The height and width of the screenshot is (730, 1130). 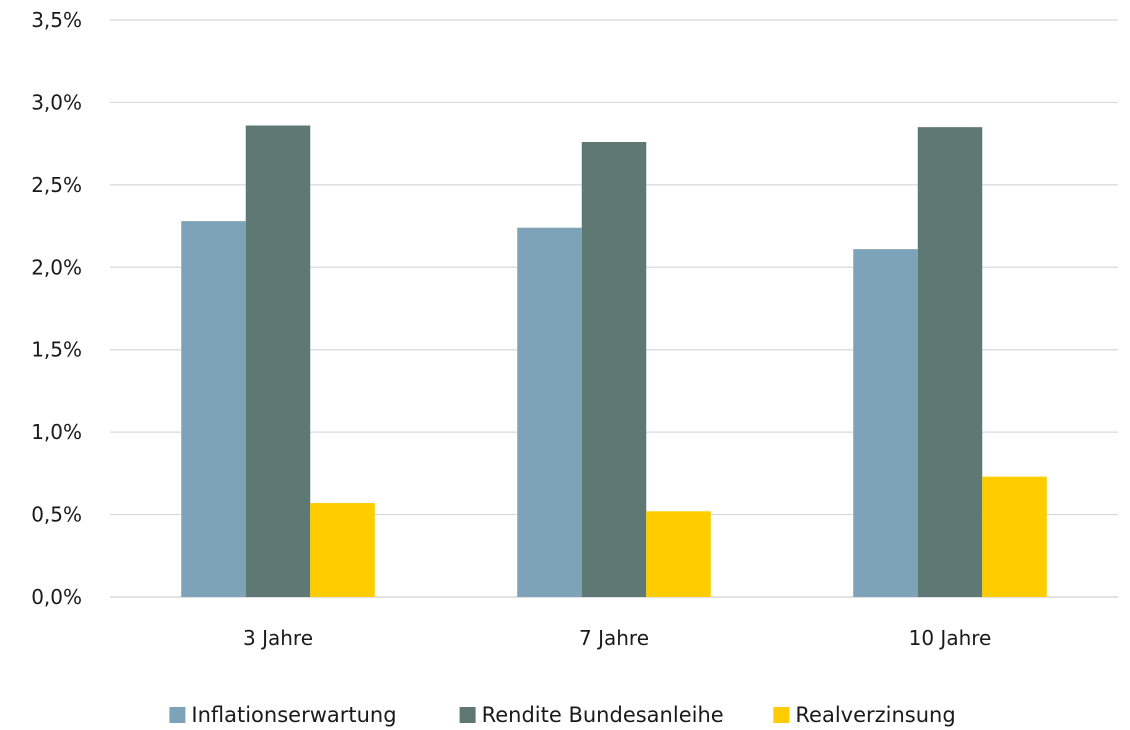 What do you see at coordinates (56, 515) in the screenshot?
I see `y-tick-label: 0,5%` at bounding box center [56, 515].